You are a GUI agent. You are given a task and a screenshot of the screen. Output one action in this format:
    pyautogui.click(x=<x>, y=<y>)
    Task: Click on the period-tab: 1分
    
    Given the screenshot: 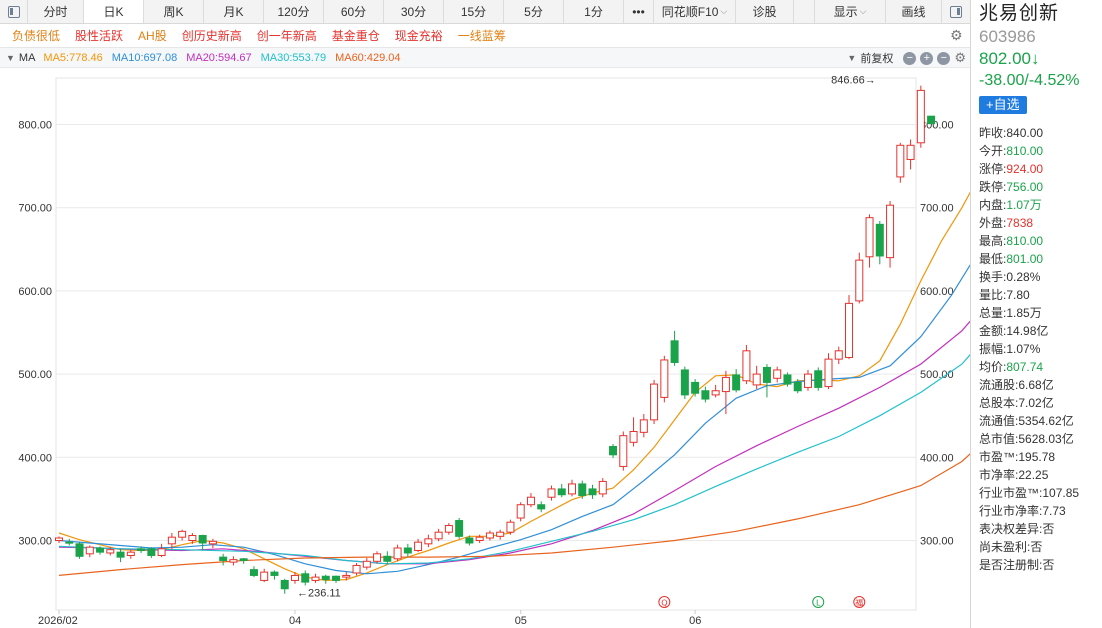 What is the action you would take?
    pyautogui.click(x=594, y=11)
    